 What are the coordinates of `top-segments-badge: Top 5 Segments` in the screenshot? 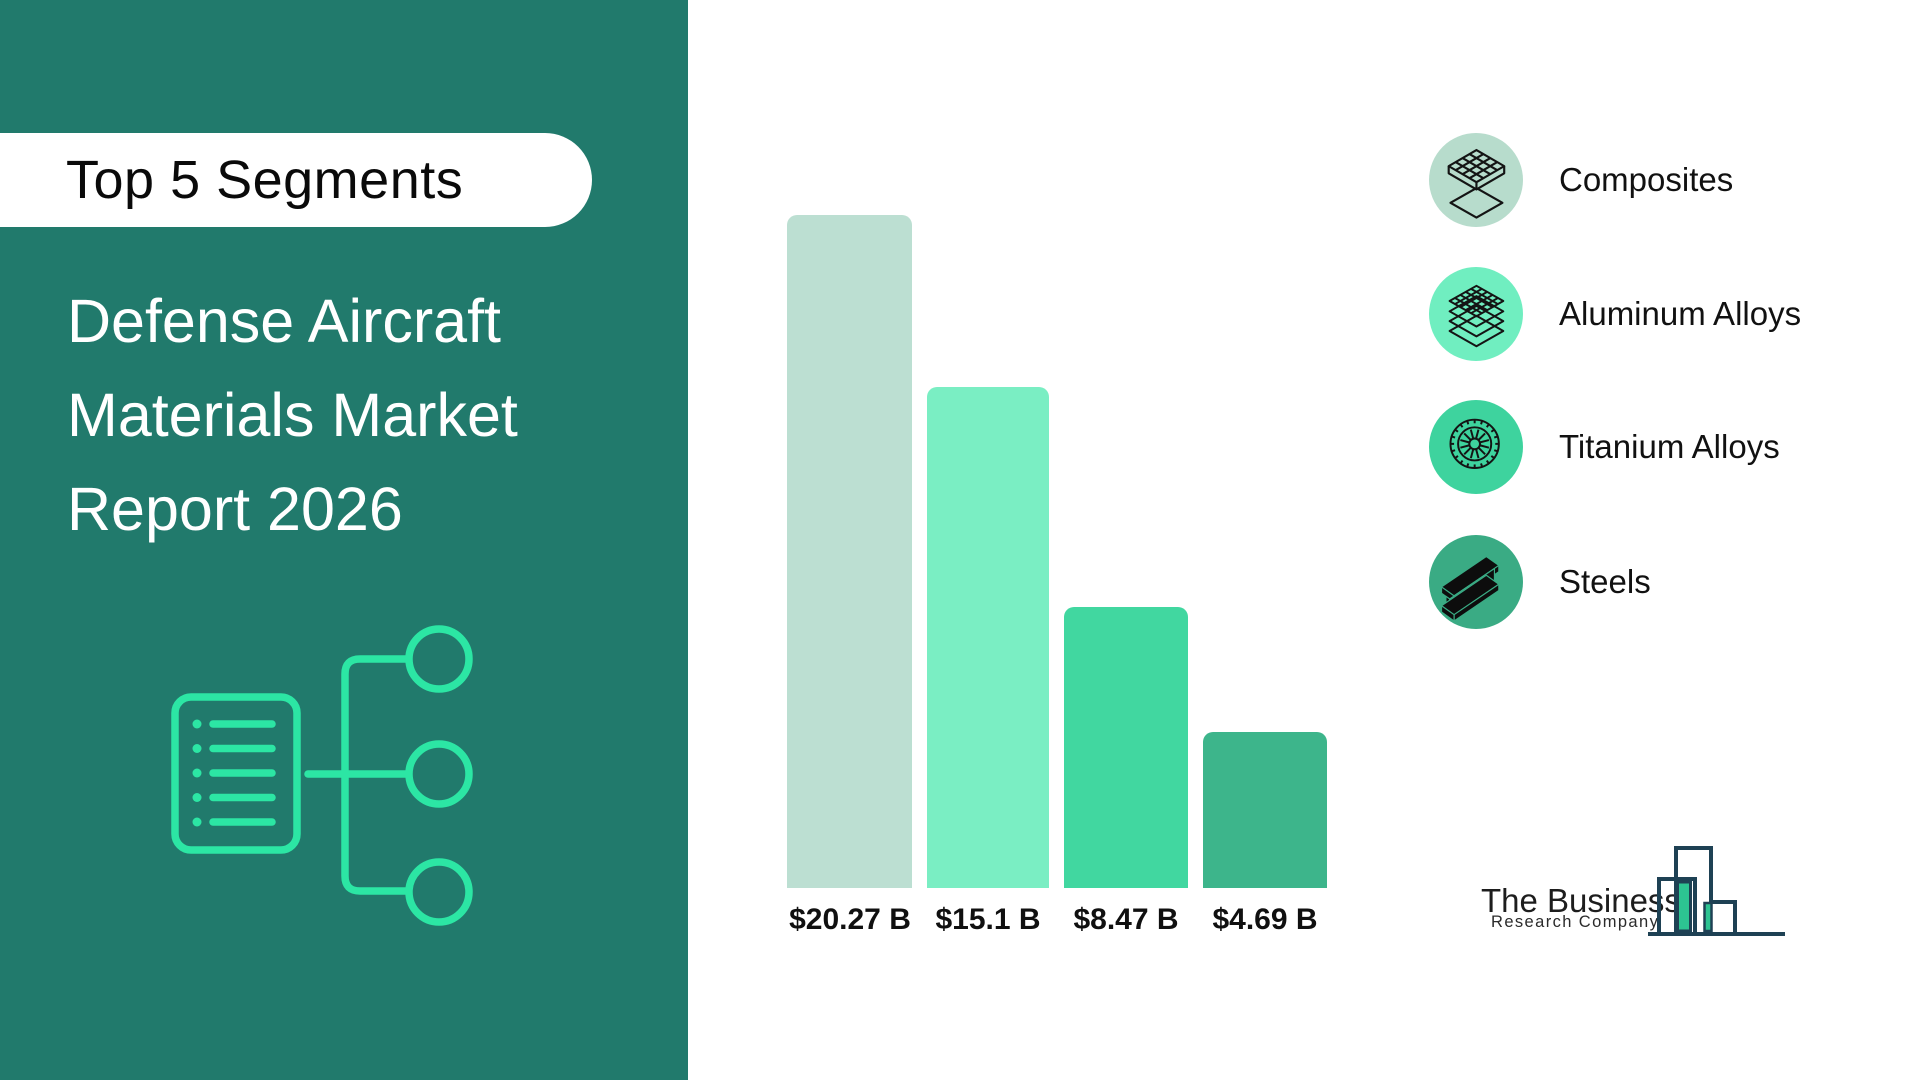 It's located at (296, 180).